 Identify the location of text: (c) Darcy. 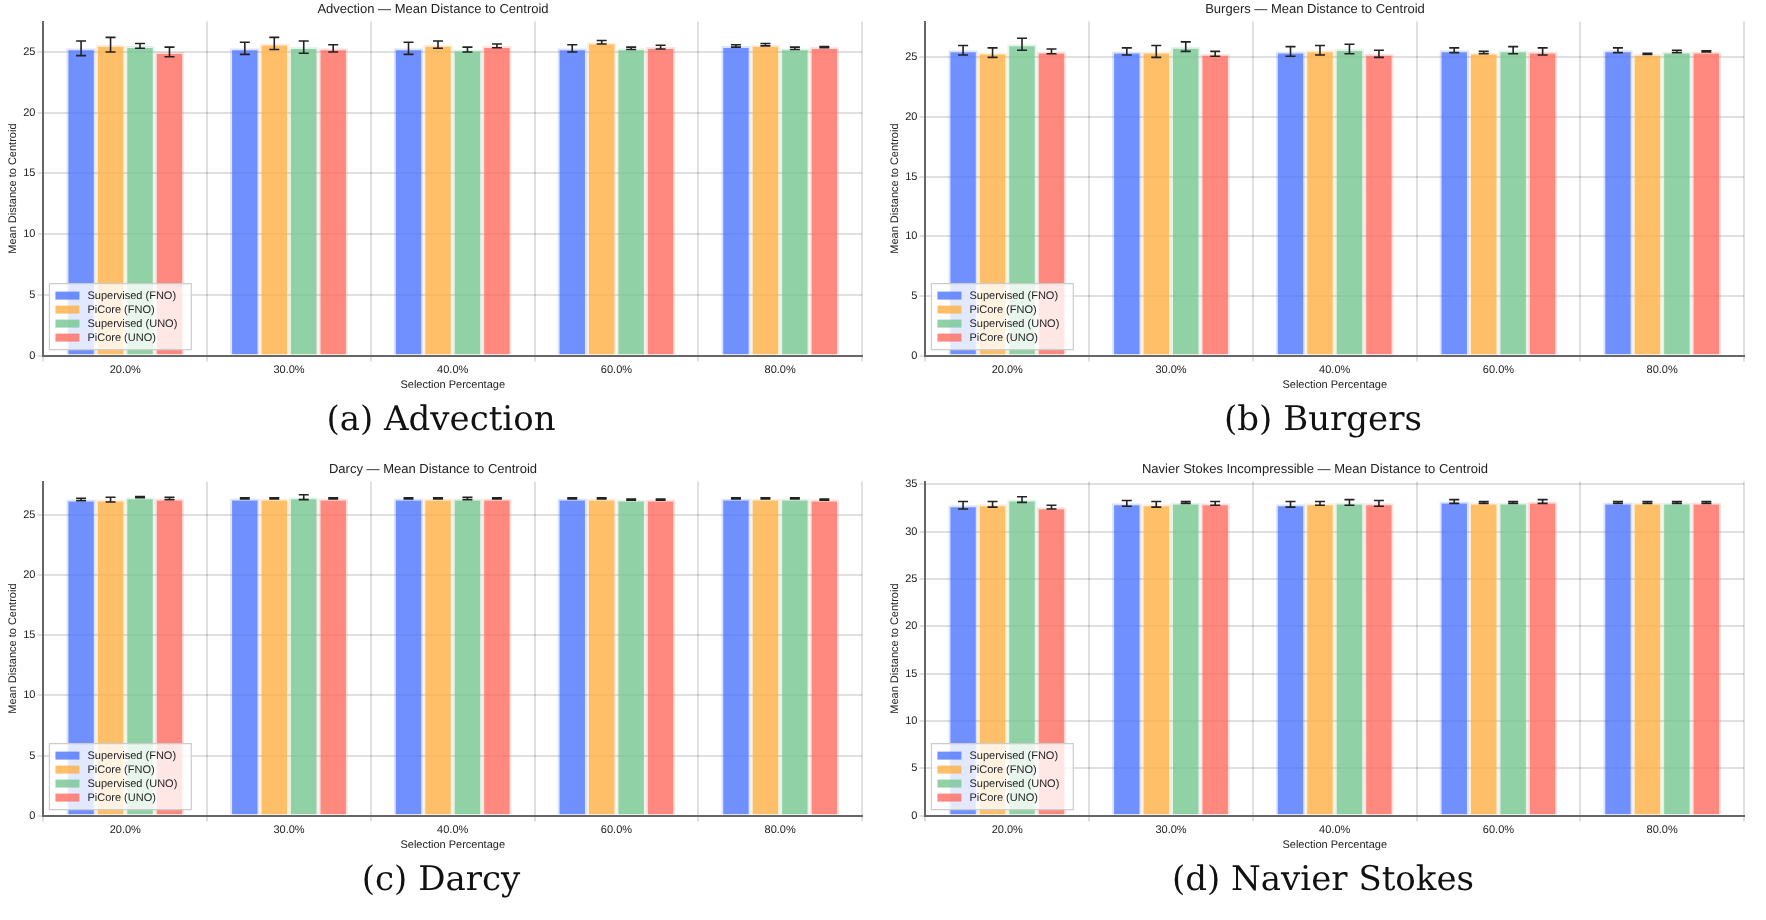
(441, 880).